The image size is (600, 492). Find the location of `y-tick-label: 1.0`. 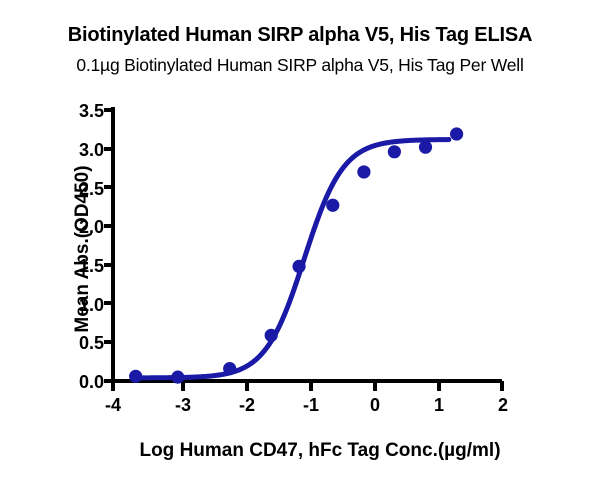

y-tick-label: 1.0 is located at coordinates (91, 305).